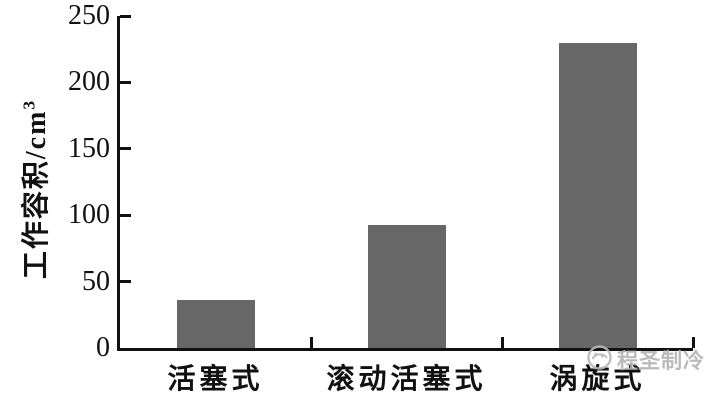  I want to click on y-axis-tick-label-200: 200, so click(89, 82).